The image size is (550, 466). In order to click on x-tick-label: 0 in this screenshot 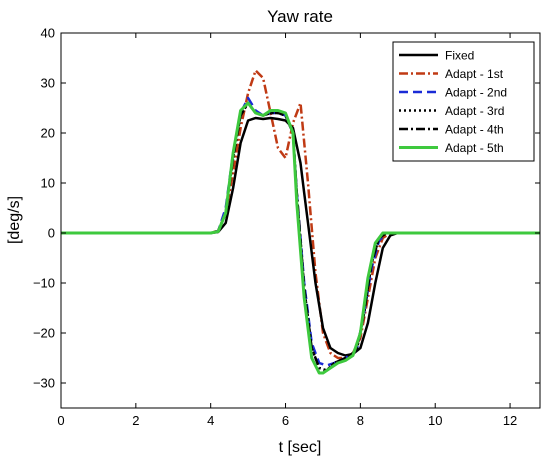, I will do `click(60, 420)`.